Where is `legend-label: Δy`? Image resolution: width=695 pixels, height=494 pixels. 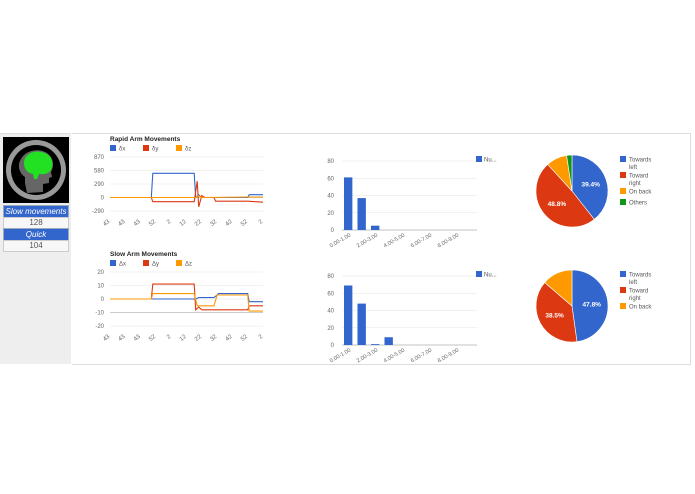
legend-label: Δy is located at coordinates (155, 265).